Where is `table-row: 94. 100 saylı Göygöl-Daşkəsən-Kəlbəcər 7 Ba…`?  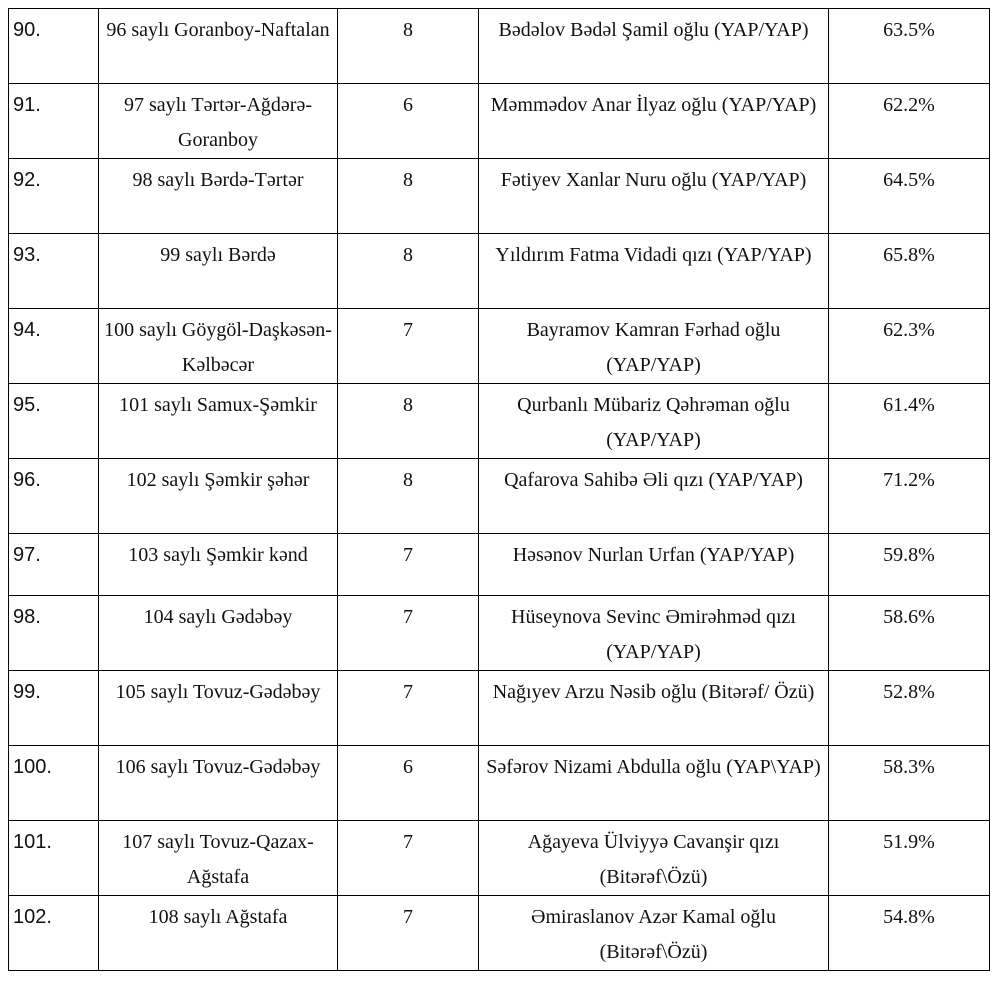 table-row: 94. 100 saylı Göygöl-Daşkəsən-Kəlbəcər 7 Ba… is located at coordinates (499, 346).